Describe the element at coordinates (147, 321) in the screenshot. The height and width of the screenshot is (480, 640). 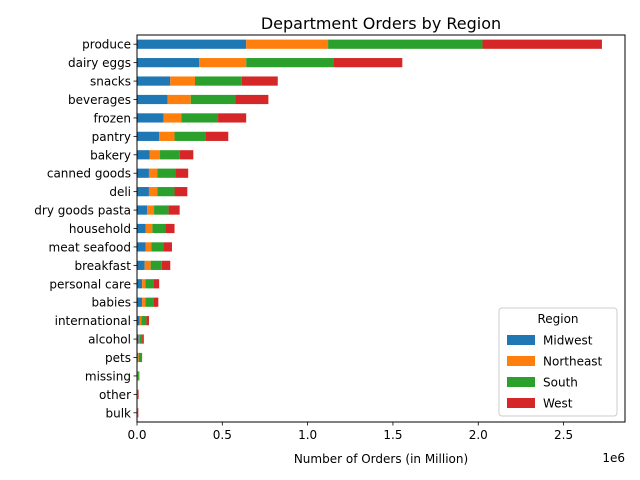
I see `bar-international-west` at that location.